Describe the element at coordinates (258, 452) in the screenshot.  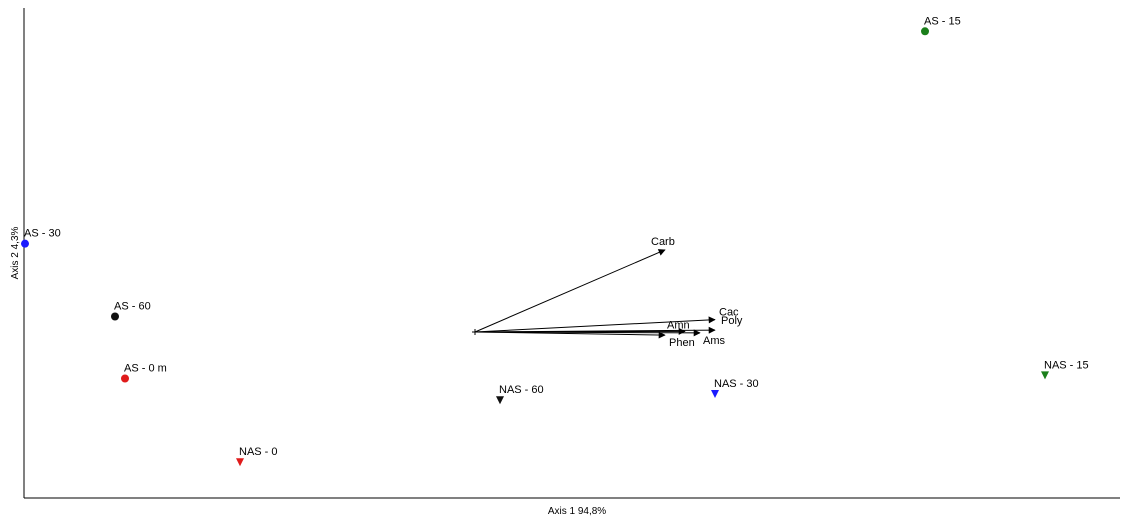
I see `point-label-nas-0: NAS - 0` at that location.